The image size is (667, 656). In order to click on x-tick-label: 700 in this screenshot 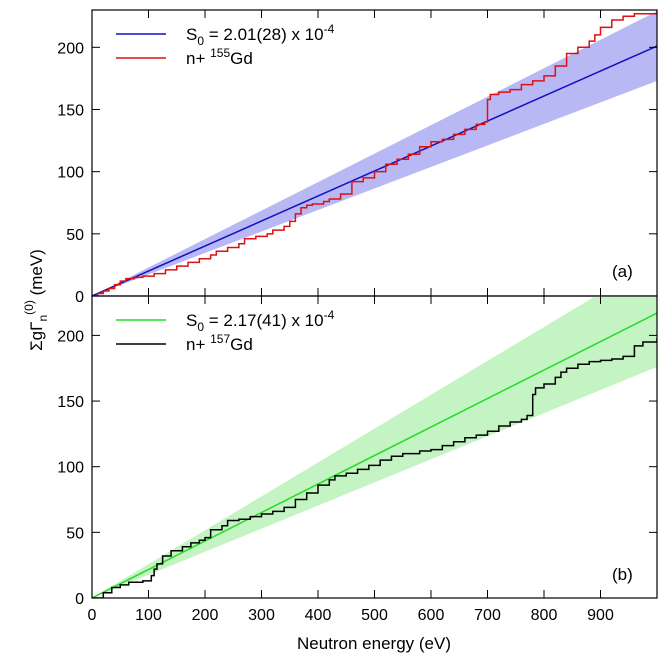, I will do `click(487, 615)`.